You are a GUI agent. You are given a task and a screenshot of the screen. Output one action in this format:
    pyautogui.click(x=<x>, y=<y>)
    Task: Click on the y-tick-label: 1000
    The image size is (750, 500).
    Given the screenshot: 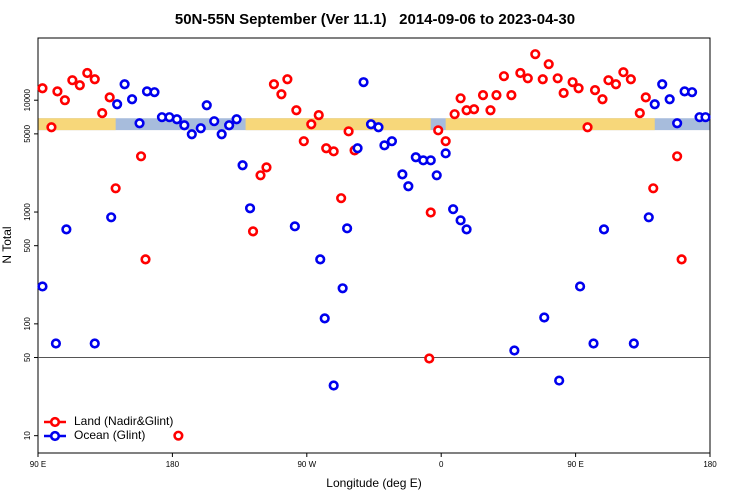 What is the action you would take?
    pyautogui.click(x=27, y=212)
    